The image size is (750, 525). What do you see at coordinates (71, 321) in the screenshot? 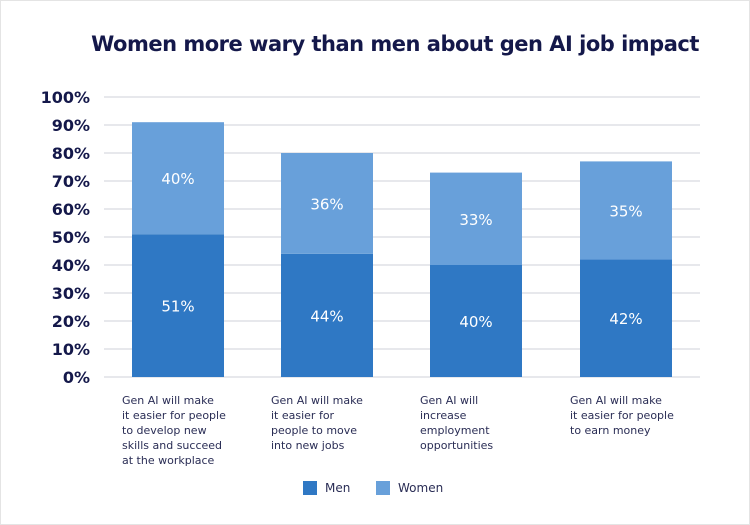
I see `y-tick-label: 20%` at bounding box center [71, 321].